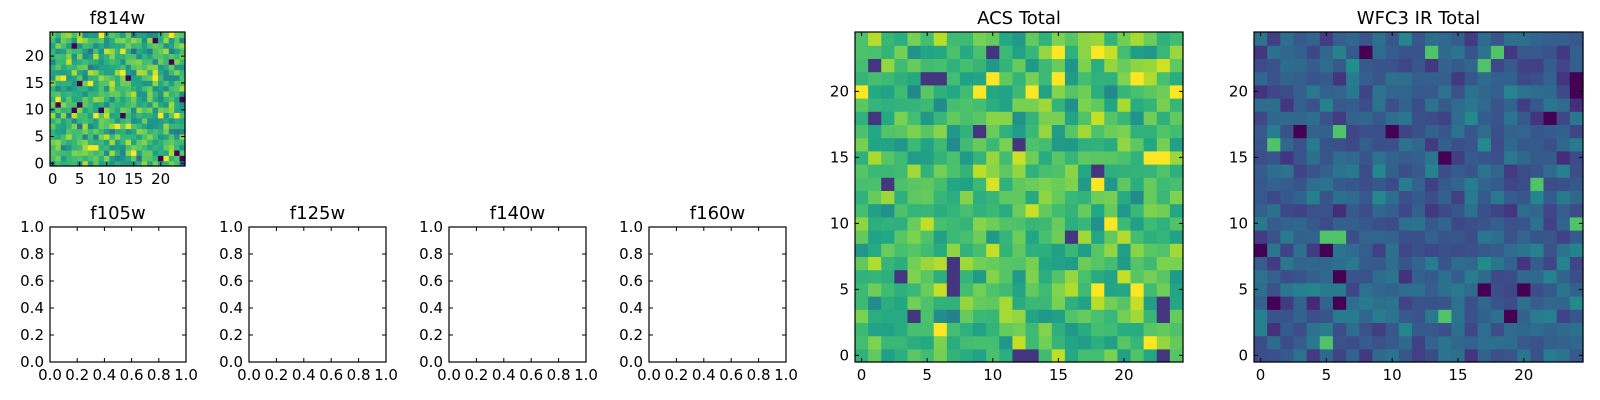 This screenshot has height=400, width=1600. Describe the element at coordinates (117, 18) in the screenshot. I see `panel-title: f814w` at that location.